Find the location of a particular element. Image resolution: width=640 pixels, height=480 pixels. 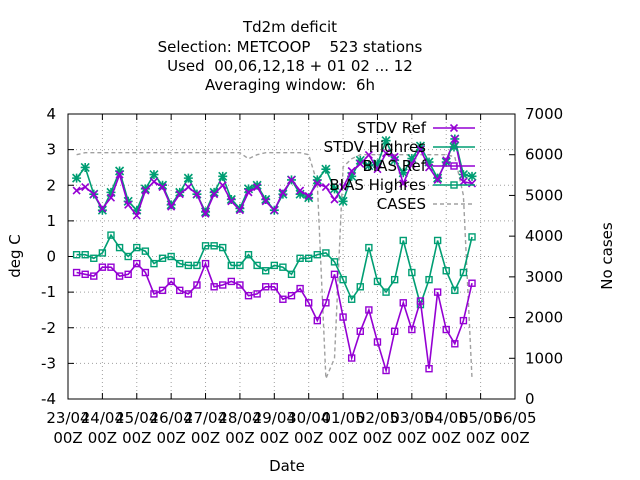

x-tick-label-date: 01/05 is located at coordinates (342, 418).